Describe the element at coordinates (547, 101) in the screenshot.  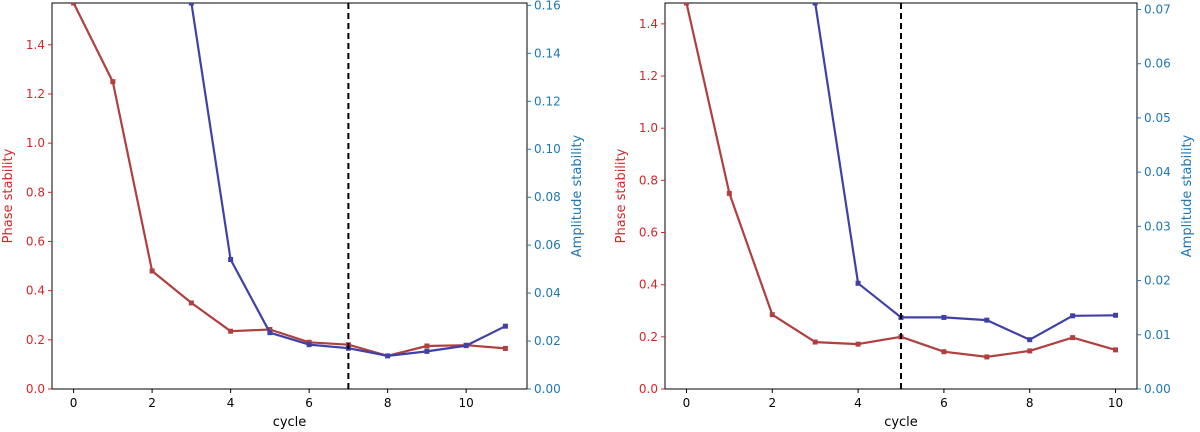
I see `y-right-tick-label: 0.12` at that location.